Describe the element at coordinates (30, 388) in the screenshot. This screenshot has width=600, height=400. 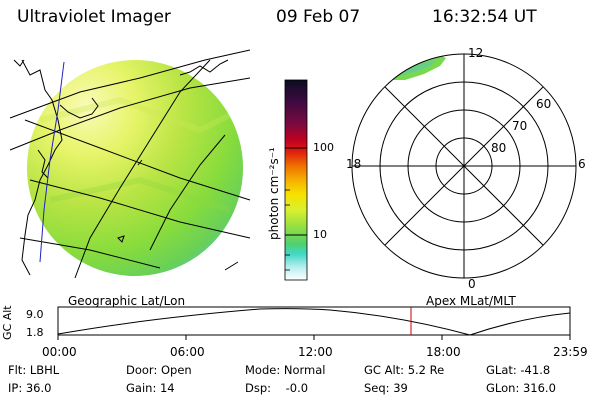
I see `info-ip: IP: 36.0` at that location.